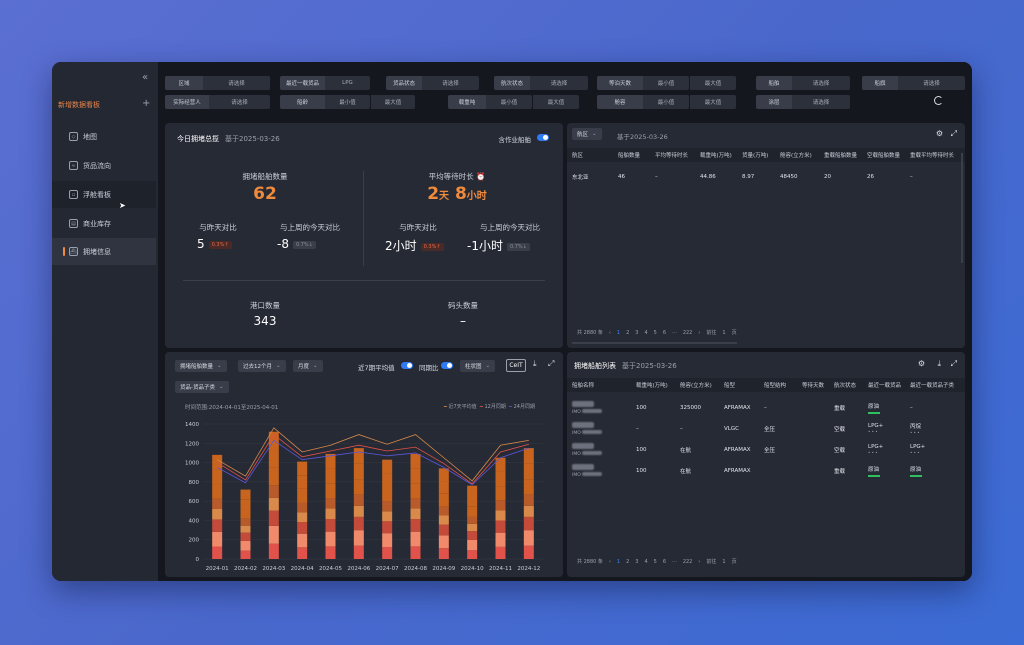 The height and width of the screenshot is (645, 1024). Describe the element at coordinates (516, 365) in the screenshot. I see `data-table-icon: CeIT` at that location.